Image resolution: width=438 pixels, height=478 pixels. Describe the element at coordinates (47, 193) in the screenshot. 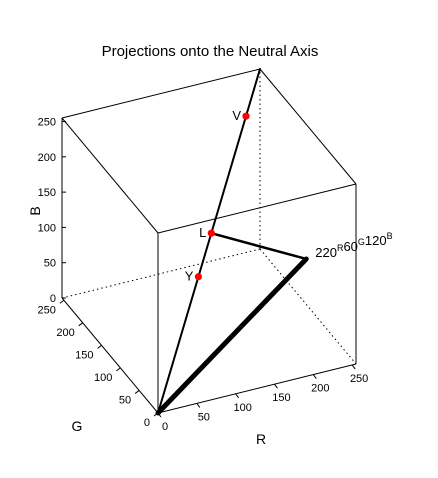

I see `z-tick-label: 150` at that location.